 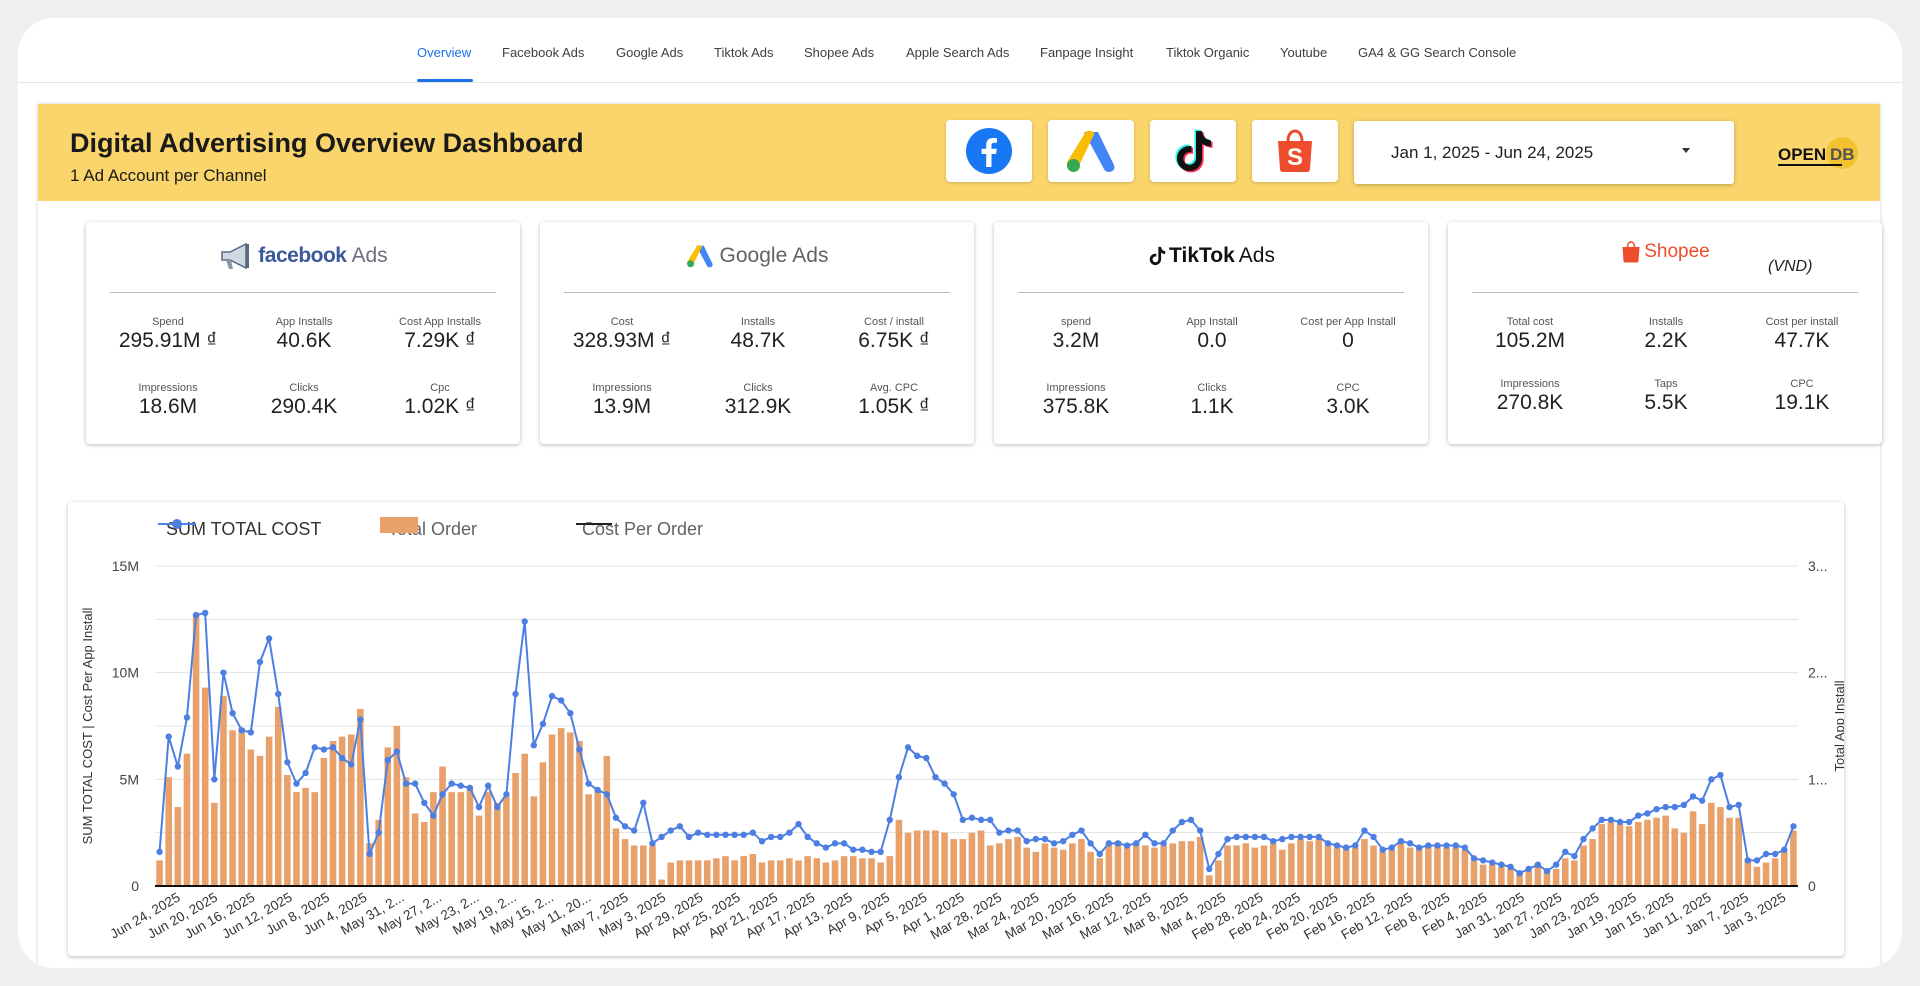 I want to click on legend-label: Cost Per Order, so click(x=643, y=528).